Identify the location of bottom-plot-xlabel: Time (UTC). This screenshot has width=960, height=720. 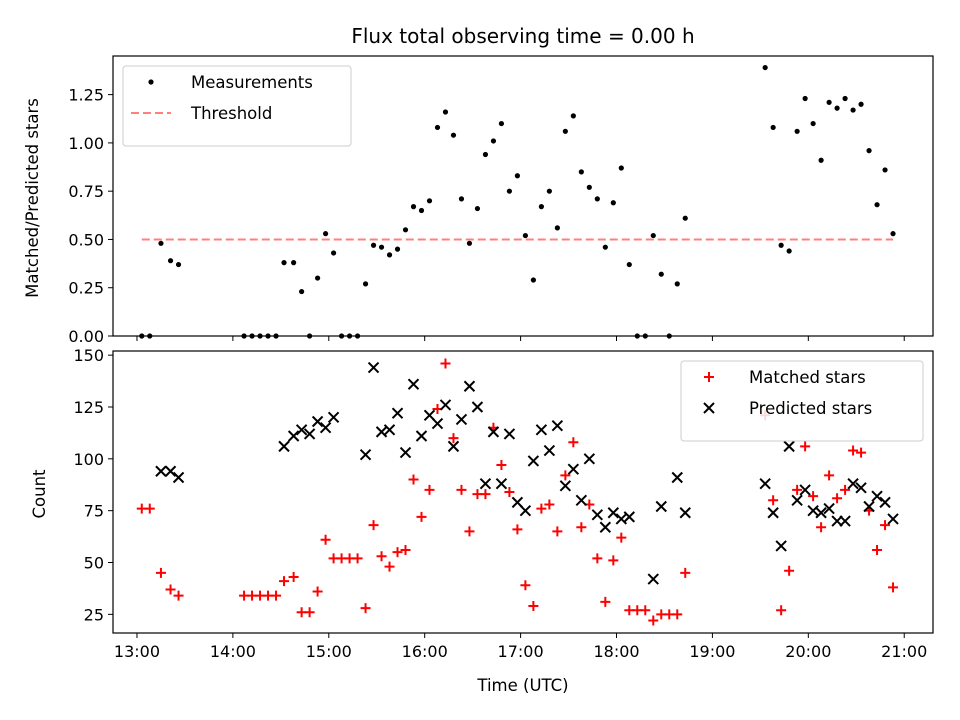
(522, 685).